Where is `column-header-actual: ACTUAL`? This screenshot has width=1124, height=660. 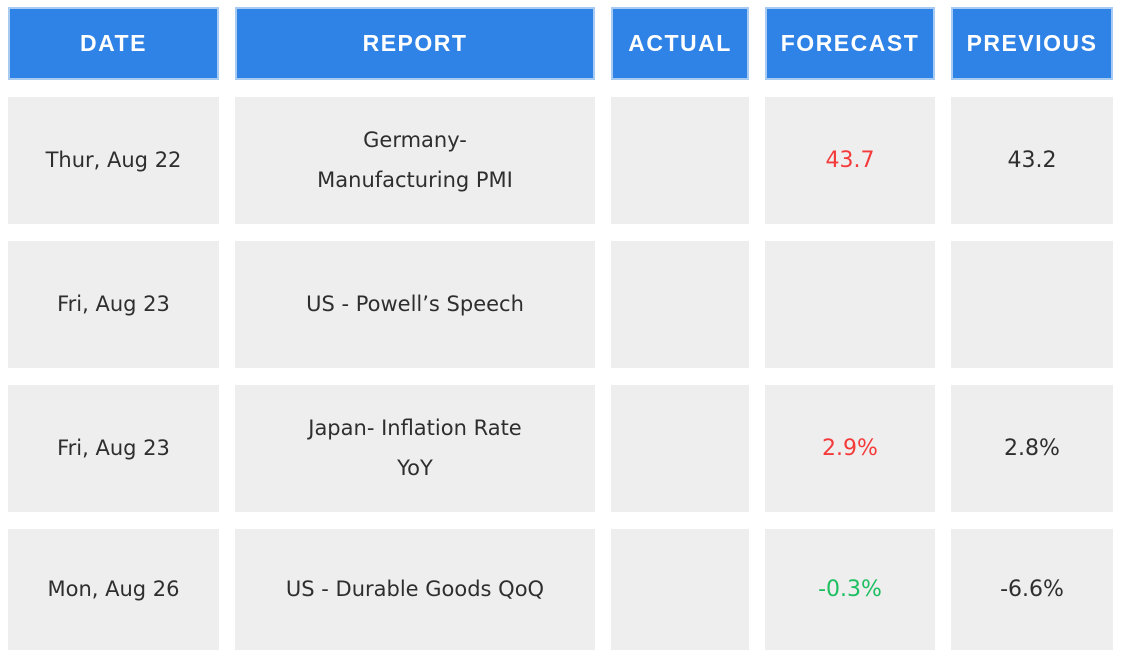 column-header-actual: ACTUAL is located at coordinates (680, 43).